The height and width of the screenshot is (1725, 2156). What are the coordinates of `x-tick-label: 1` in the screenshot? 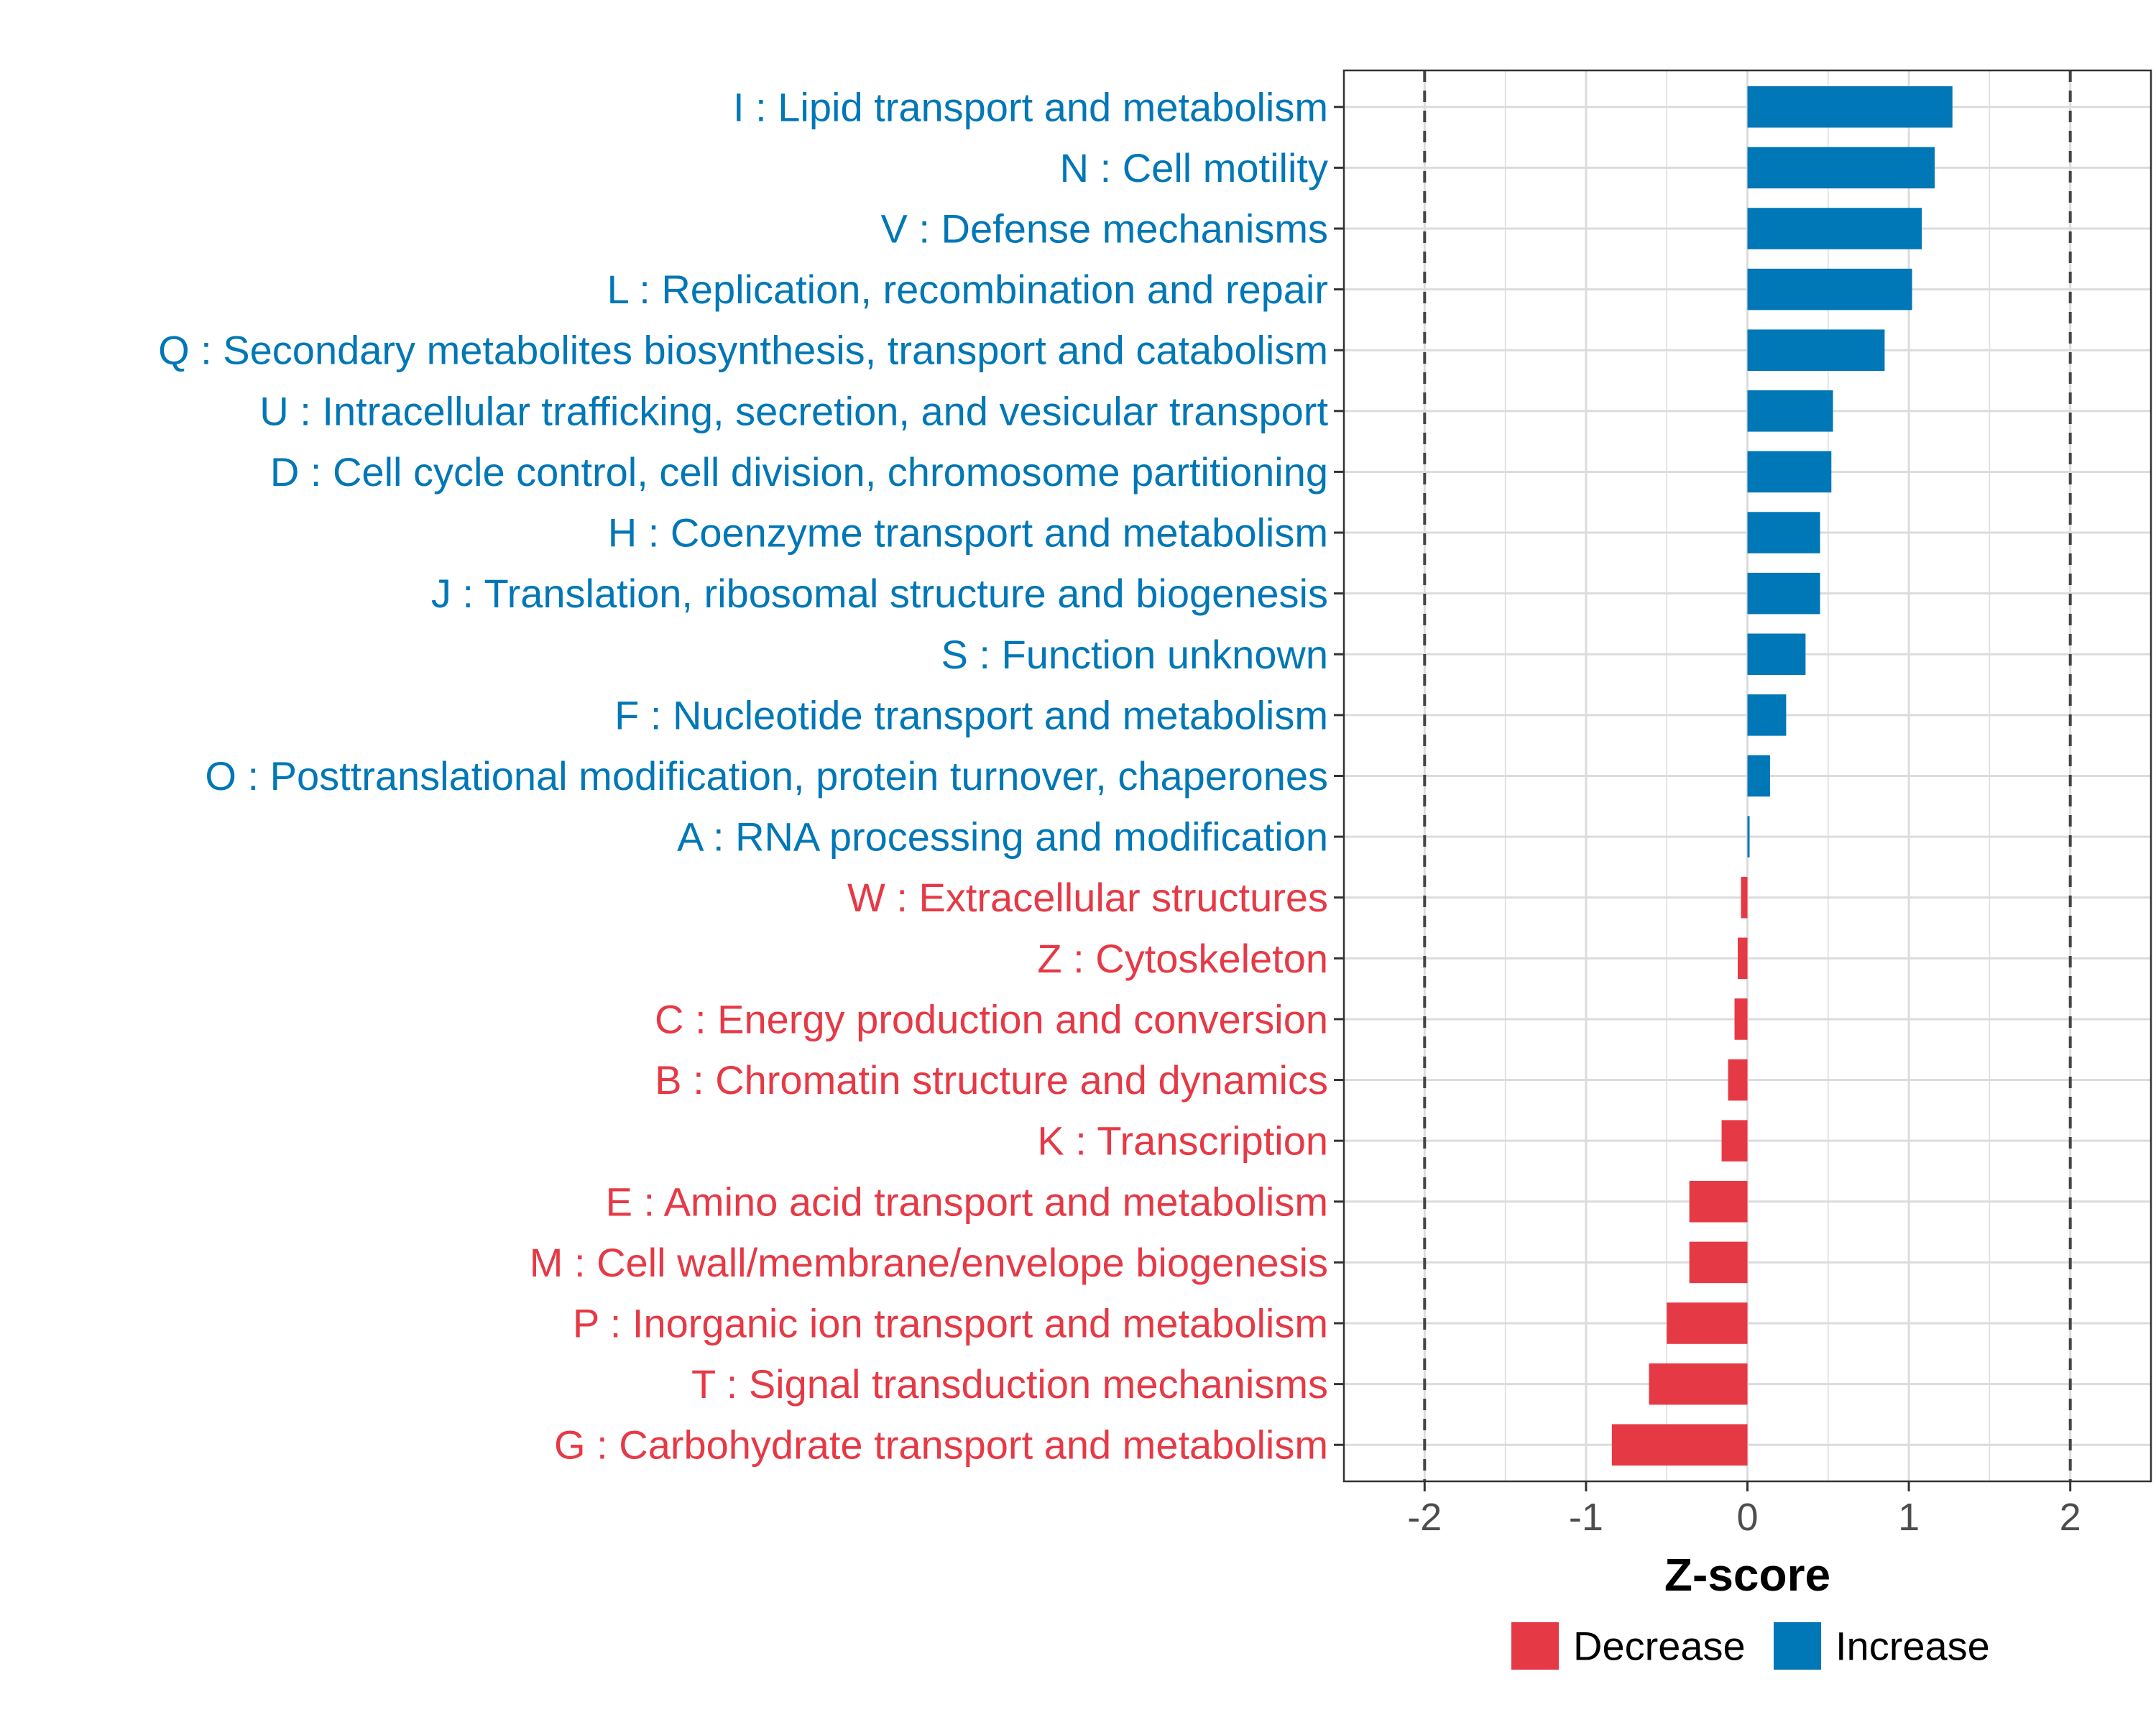 It's located at (1909, 1517).